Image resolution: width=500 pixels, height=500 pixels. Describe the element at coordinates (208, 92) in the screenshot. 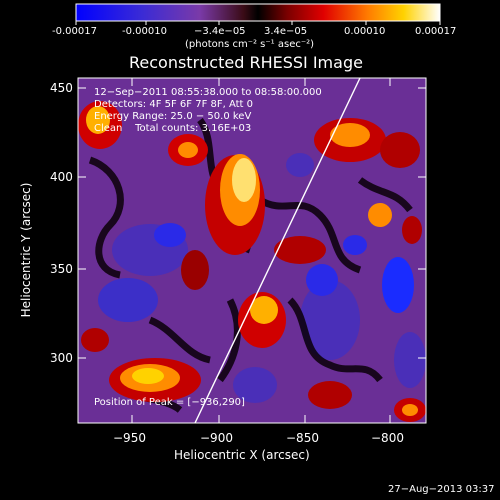

I see `time-range-annotation: 12−Sep−2011 08:55:38.000 to 08:58:00.000` at that location.